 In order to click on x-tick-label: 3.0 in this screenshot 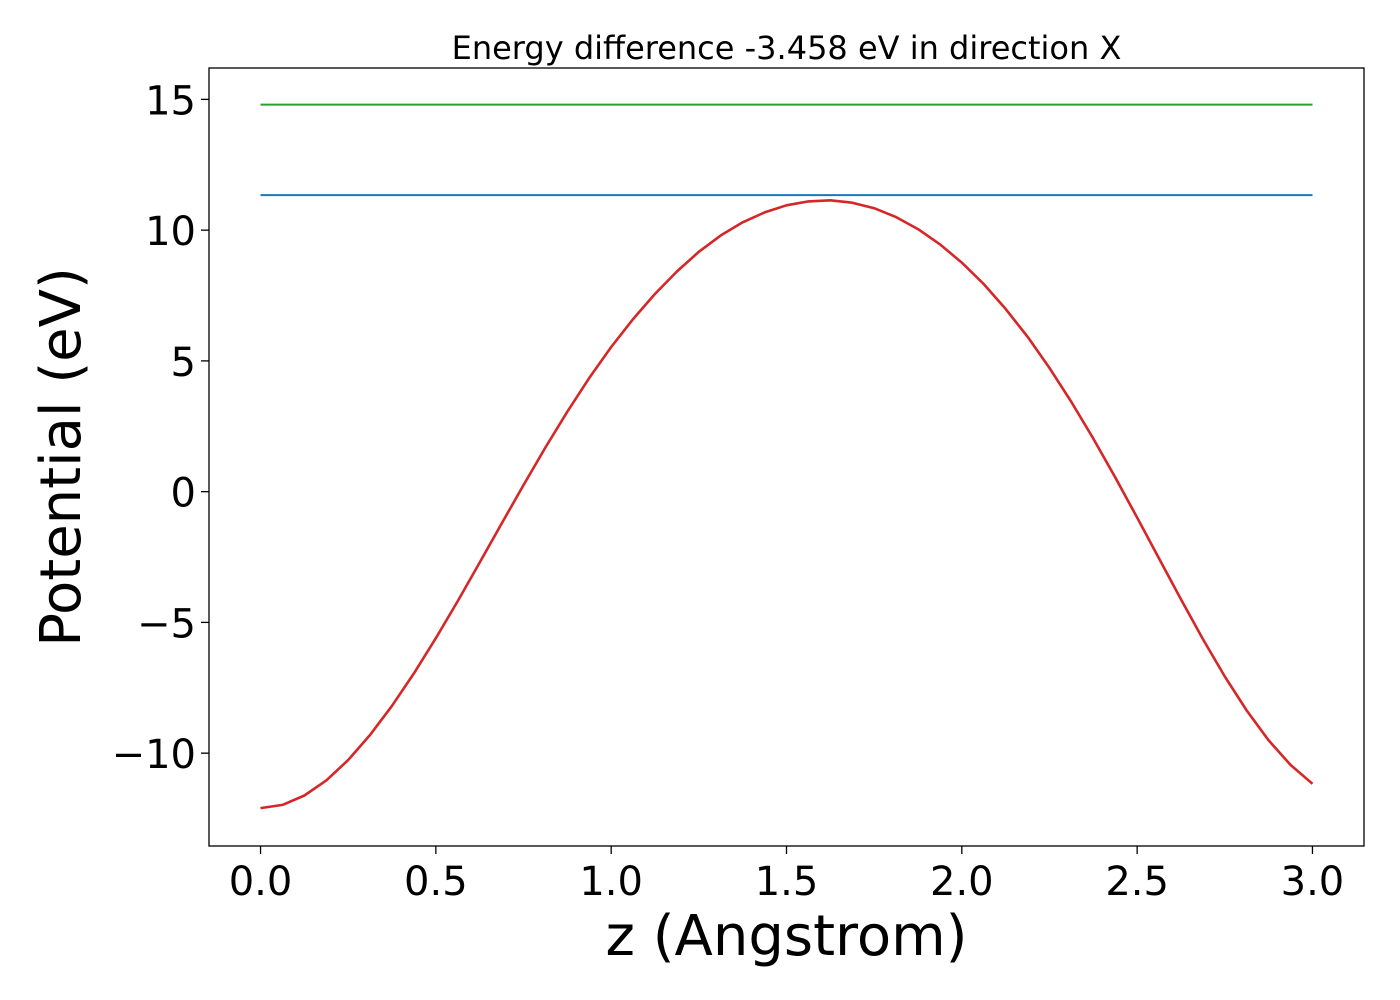, I will do `click(1313, 882)`.